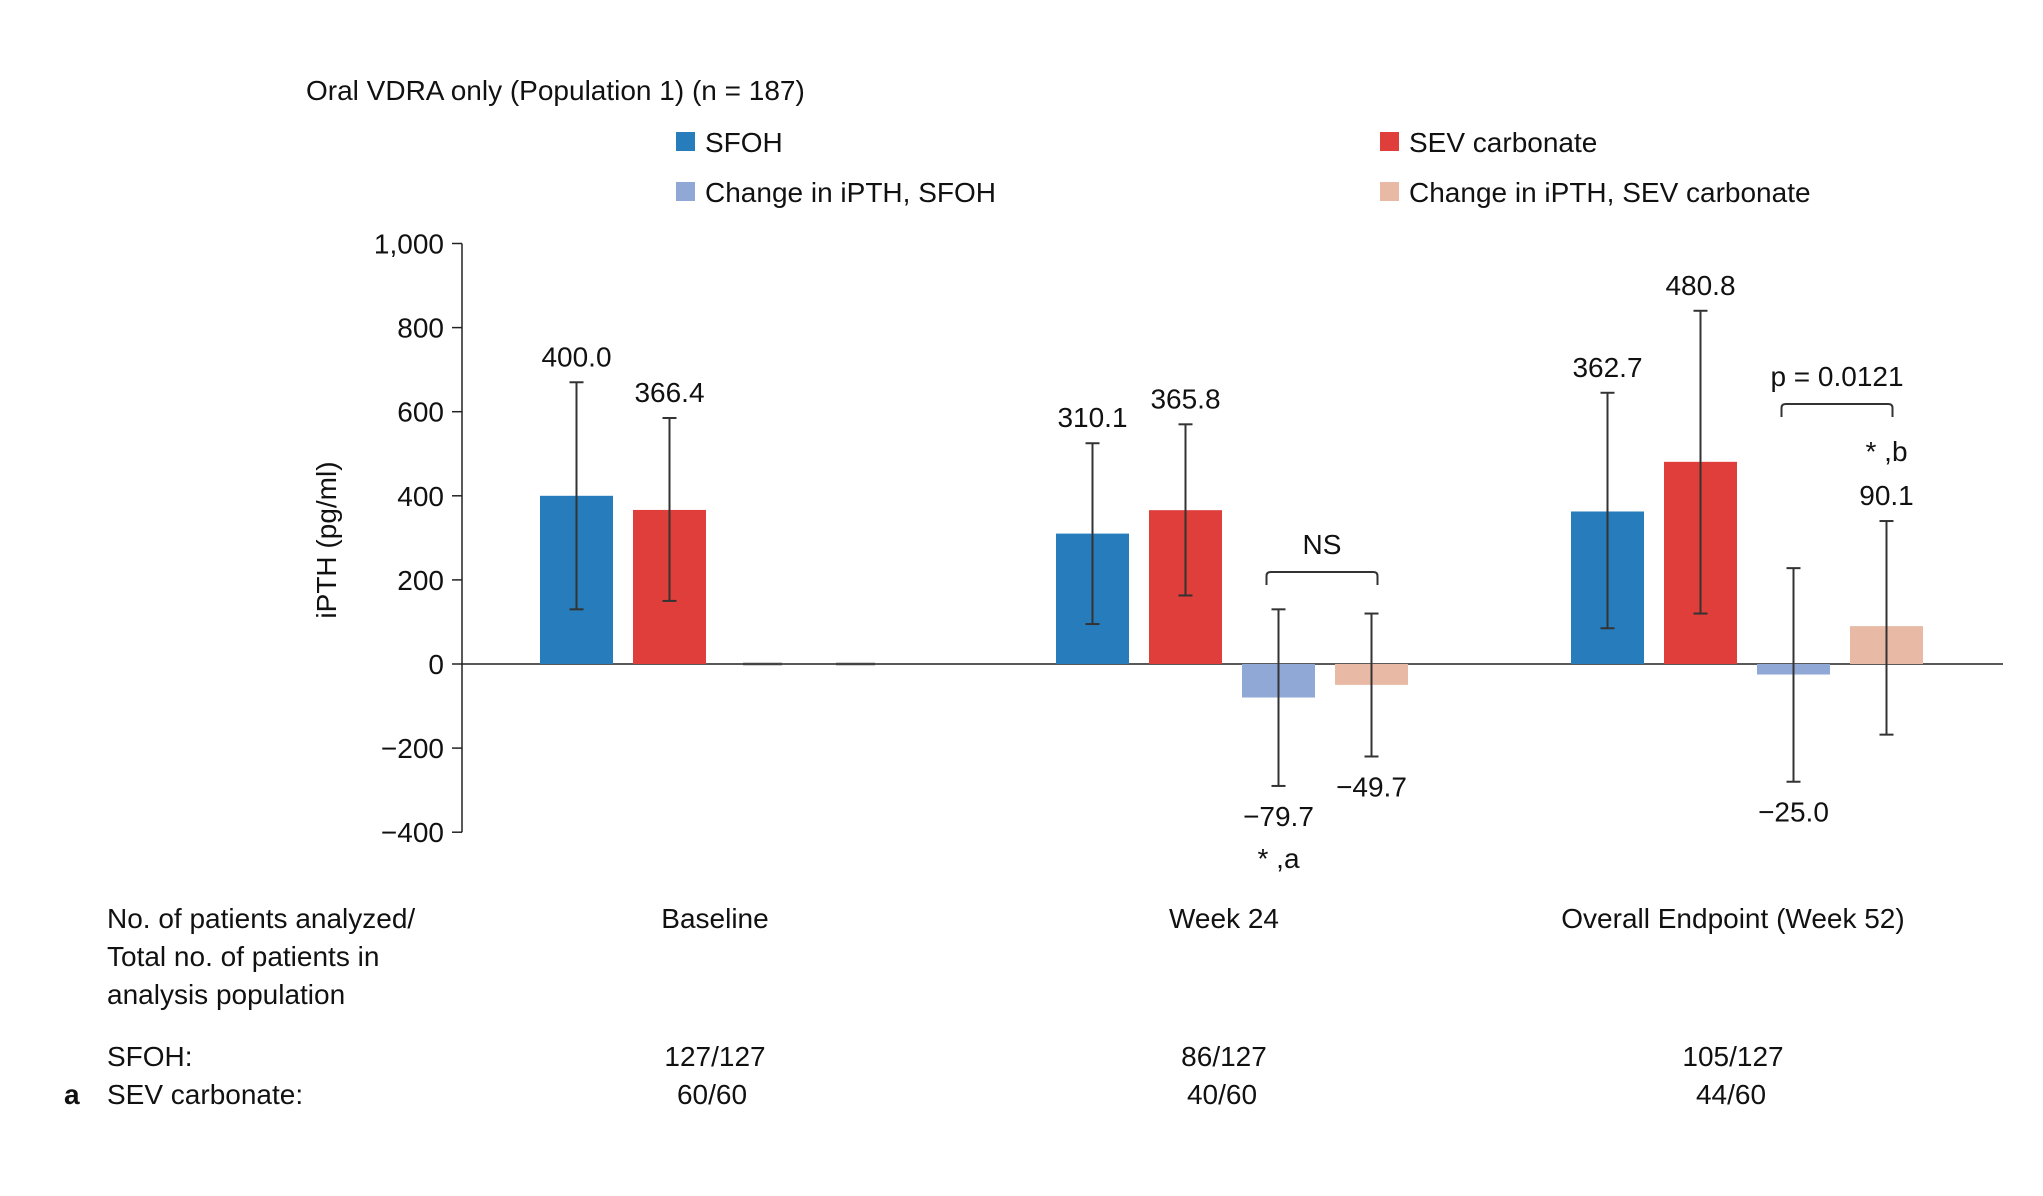 This screenshot has height=1196, width=2043. Describe the element at coordinates (744, 142) in the screenshot. I see `legend-label: SFOH` at that location.